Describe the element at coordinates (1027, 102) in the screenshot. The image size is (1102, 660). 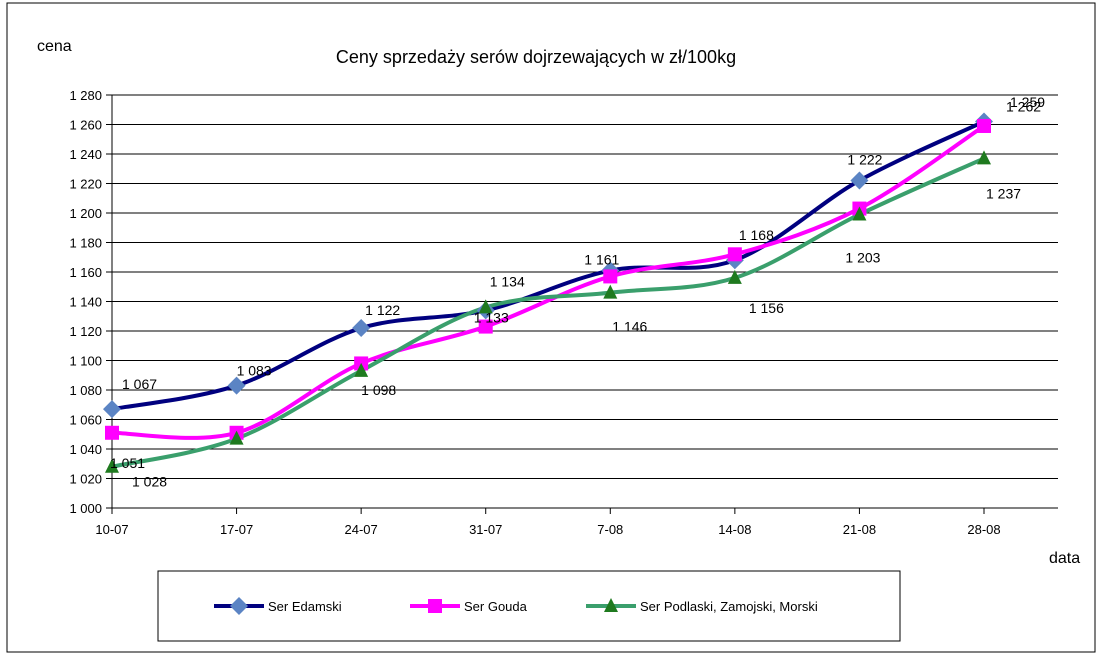
I see `data-label: 1 259` at that location.